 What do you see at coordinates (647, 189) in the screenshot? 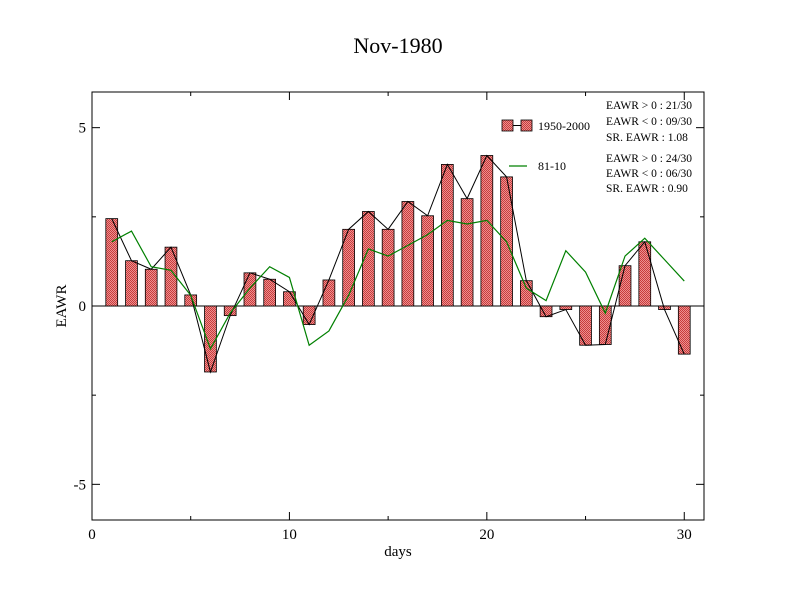
I see `stats-81-10-sr: SR. EAWR : 0.90` at bounding box center [647, 189].